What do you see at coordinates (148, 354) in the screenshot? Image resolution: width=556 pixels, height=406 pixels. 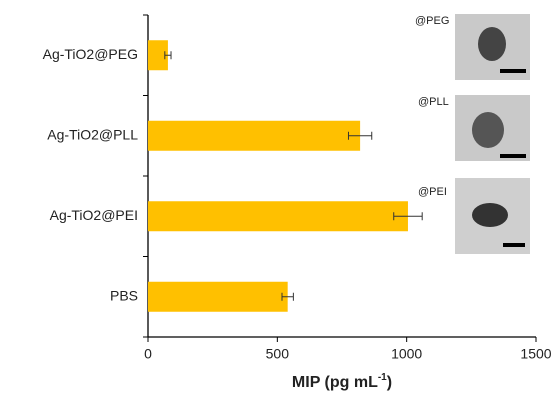 I see `x-tick-label: 0` at bounding box center [148, 354].